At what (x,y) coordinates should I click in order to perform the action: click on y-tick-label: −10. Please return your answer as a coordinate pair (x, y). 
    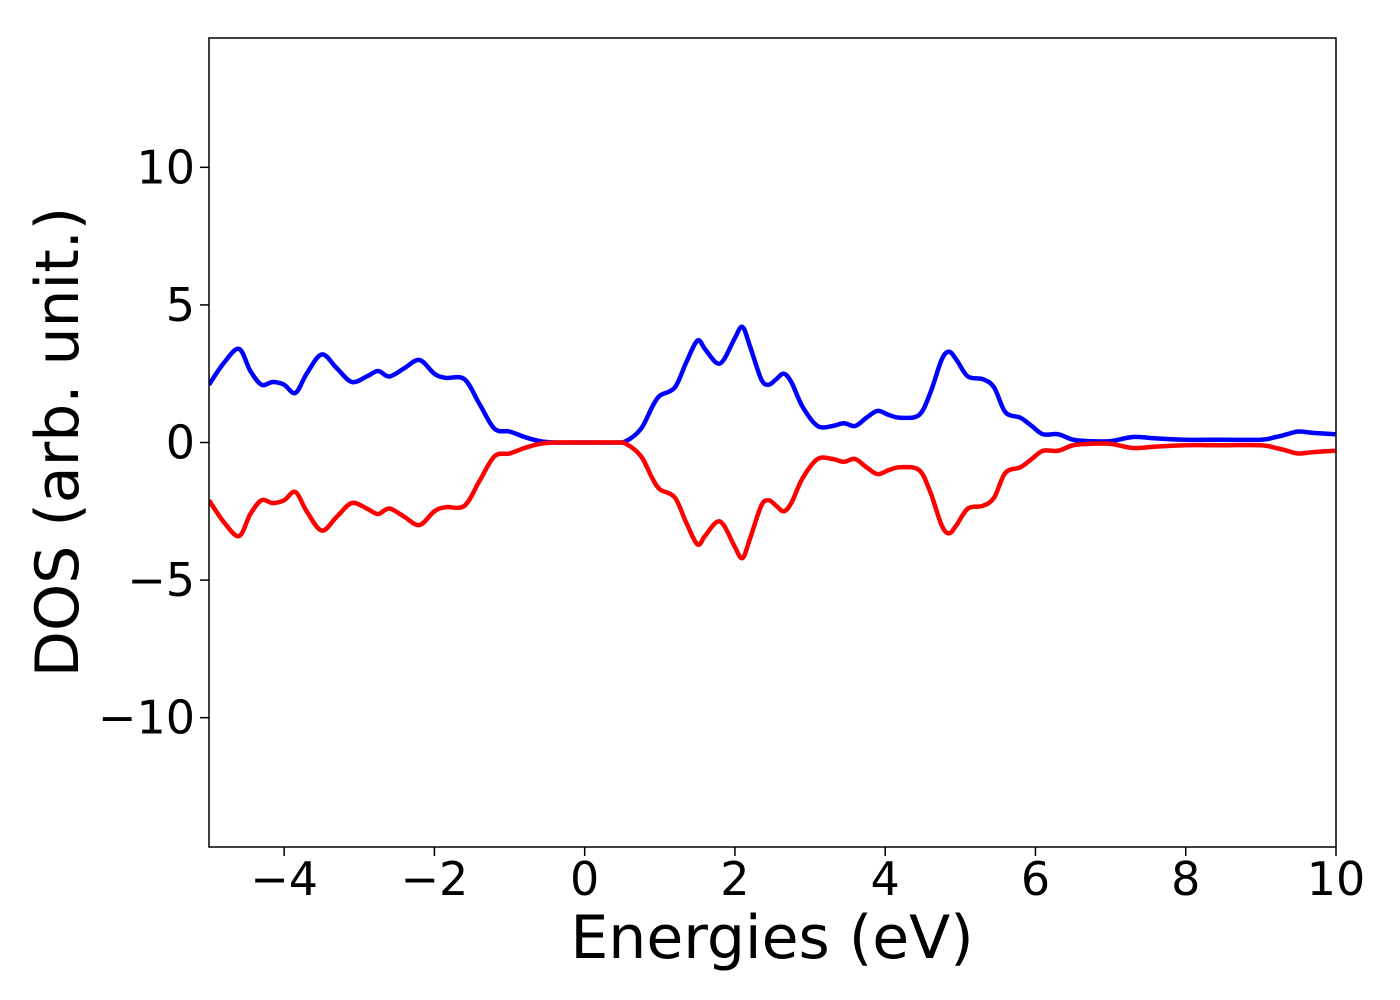
    Looking at the image, I should click on (146, 718).